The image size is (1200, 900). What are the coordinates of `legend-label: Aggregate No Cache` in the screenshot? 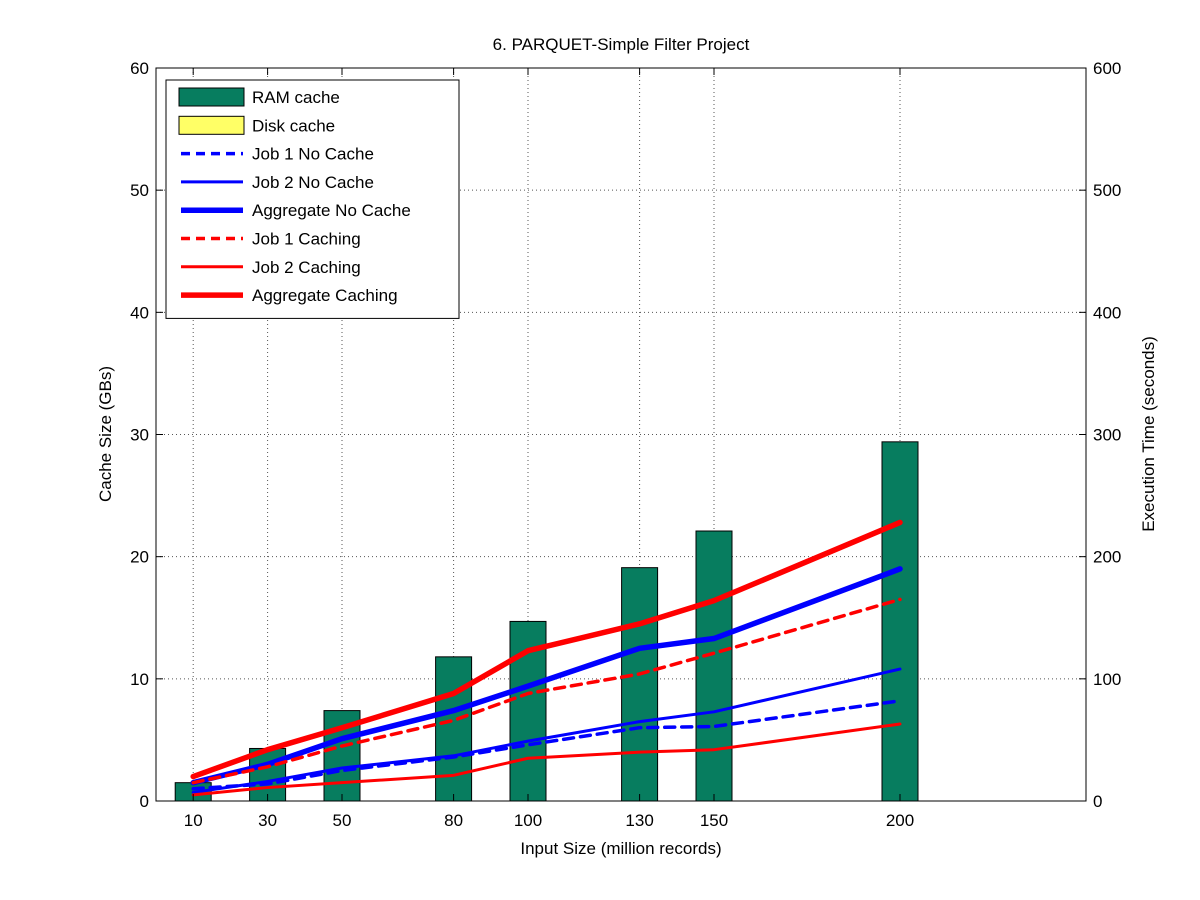 It's located at (331, 210).